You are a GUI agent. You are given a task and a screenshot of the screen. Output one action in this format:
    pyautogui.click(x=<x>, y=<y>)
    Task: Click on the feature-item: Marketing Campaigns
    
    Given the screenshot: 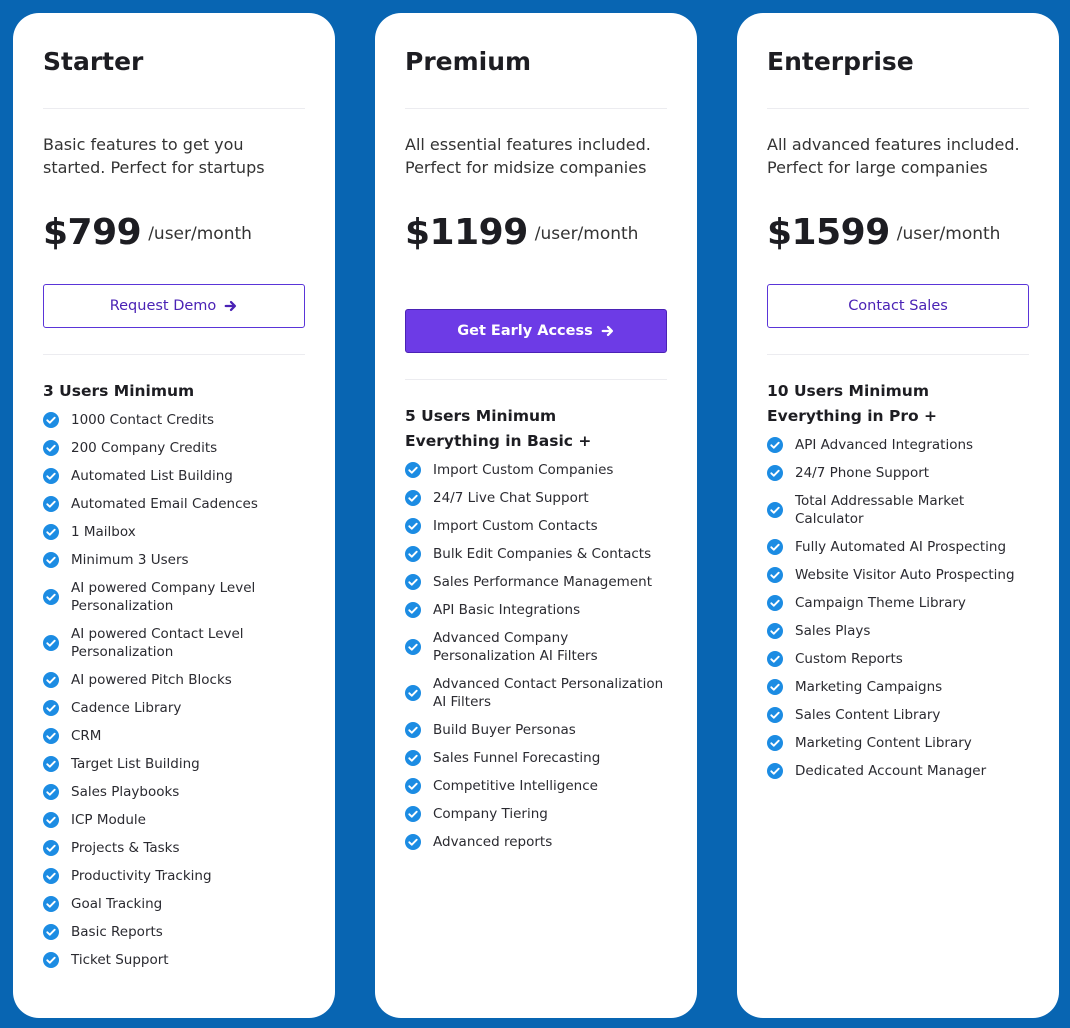 What is the action you would take?
    pyautogui.click(x=898, y=687)
    